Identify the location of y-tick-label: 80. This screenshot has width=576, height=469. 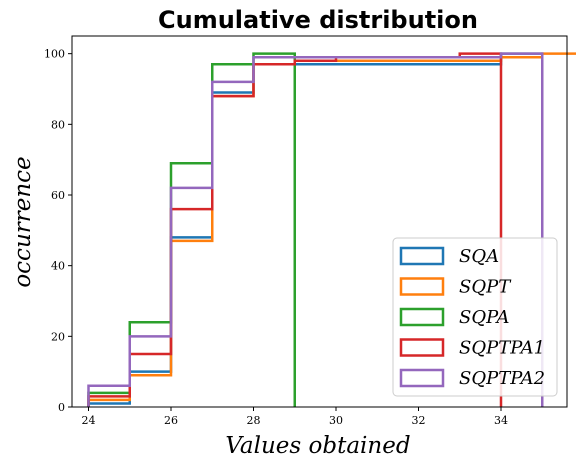
(58, 124).